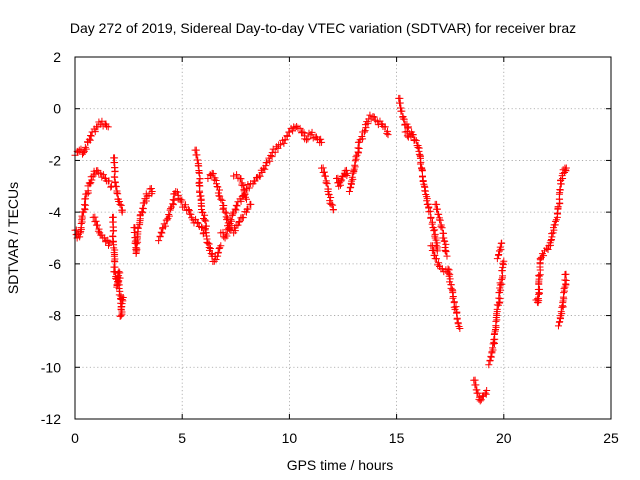  Describe the element at coordinates (55, 160) in the screenshot. I see `y-tick-label: -2` at that location.